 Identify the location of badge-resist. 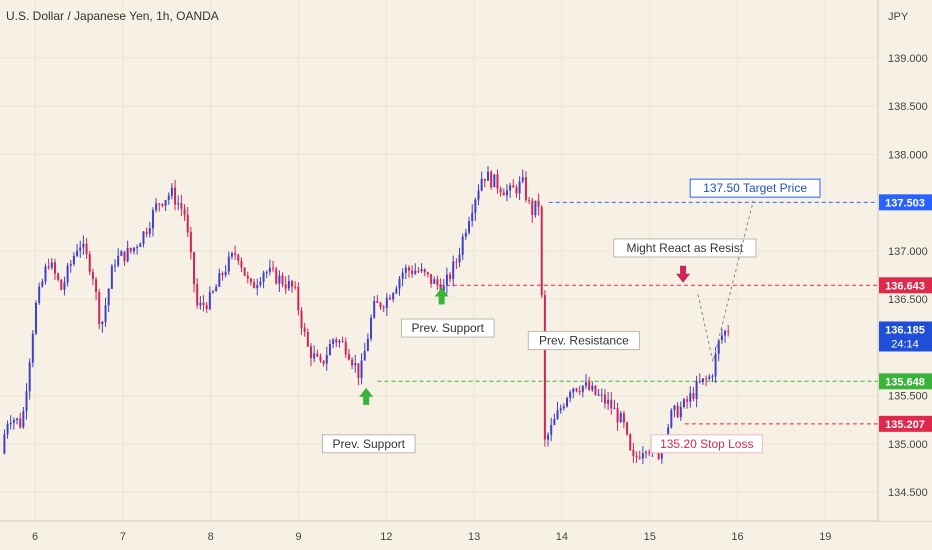
(905, 285).